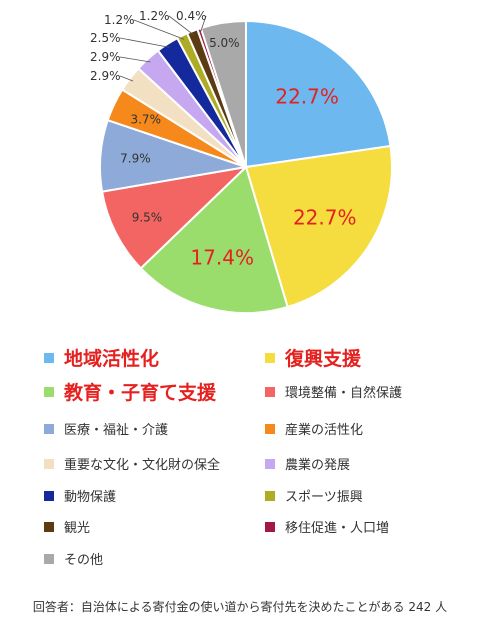 This screenshot has width=480, height=630. What do you see at coordinates (105, 57) in the screenshot?
I see `slice-label-7: 2.9%` at bounding box center [105, 57].